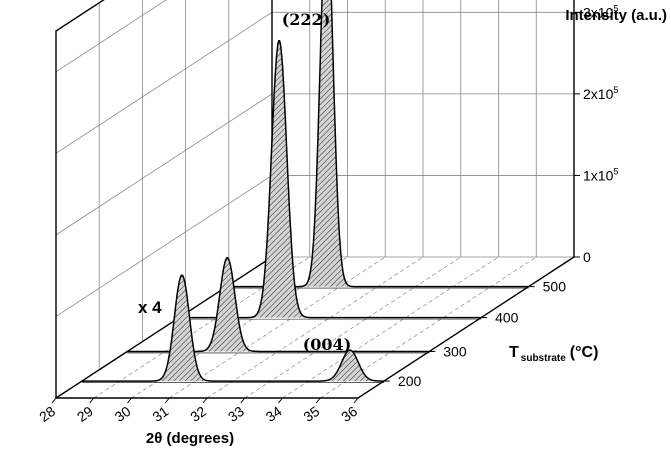 The height and width of the screenshot is (449, 671). I want to click on peak-label-222: (222), so click(306, 19).